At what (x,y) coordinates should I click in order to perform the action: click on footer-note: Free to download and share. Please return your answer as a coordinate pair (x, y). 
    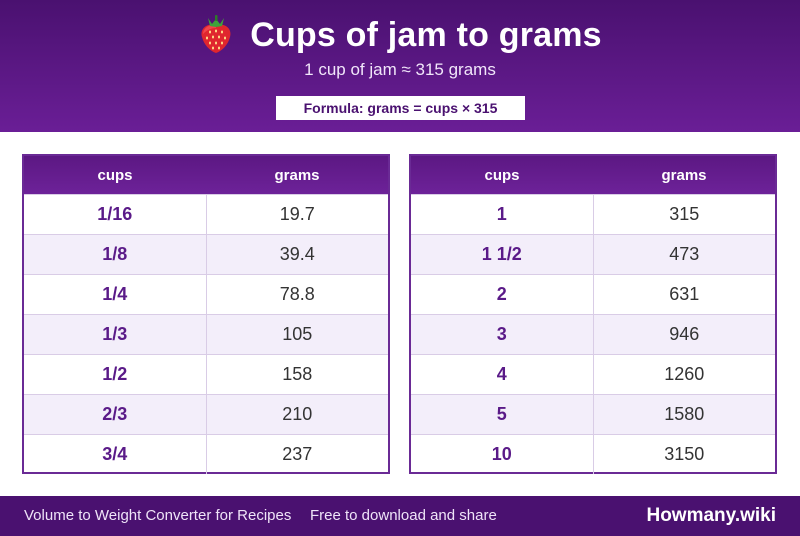
    Looking at the image, I should click on (403, 515).